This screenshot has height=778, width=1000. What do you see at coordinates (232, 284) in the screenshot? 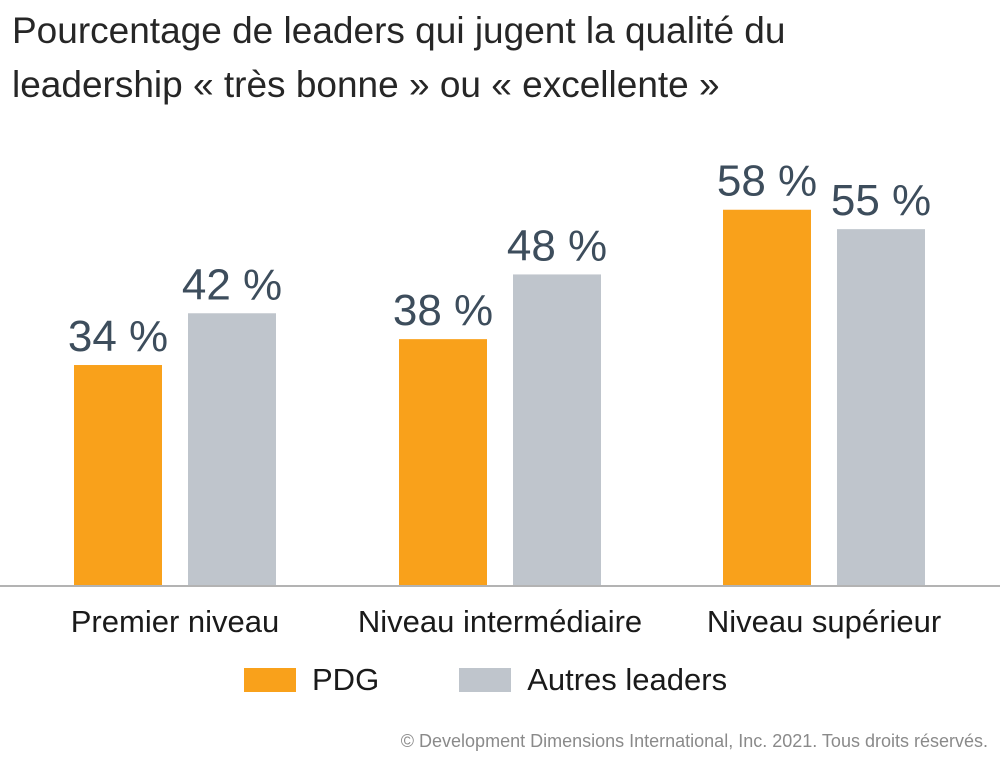
I see `data-label-autres-leaders-1: 42 %` at bounding box center [232, 284].